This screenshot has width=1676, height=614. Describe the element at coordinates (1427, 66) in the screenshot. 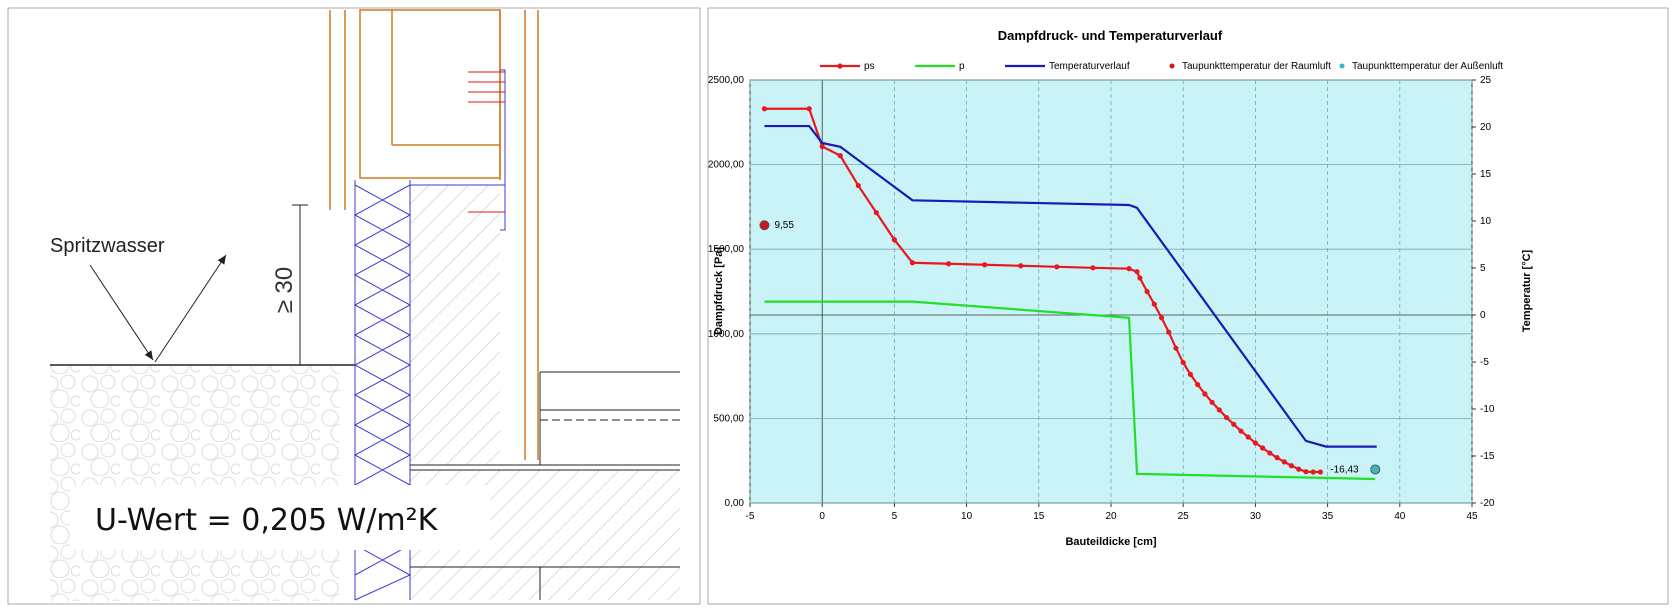

I see `legend-label: Taupunkttemperatur der Außenluft` at that location.